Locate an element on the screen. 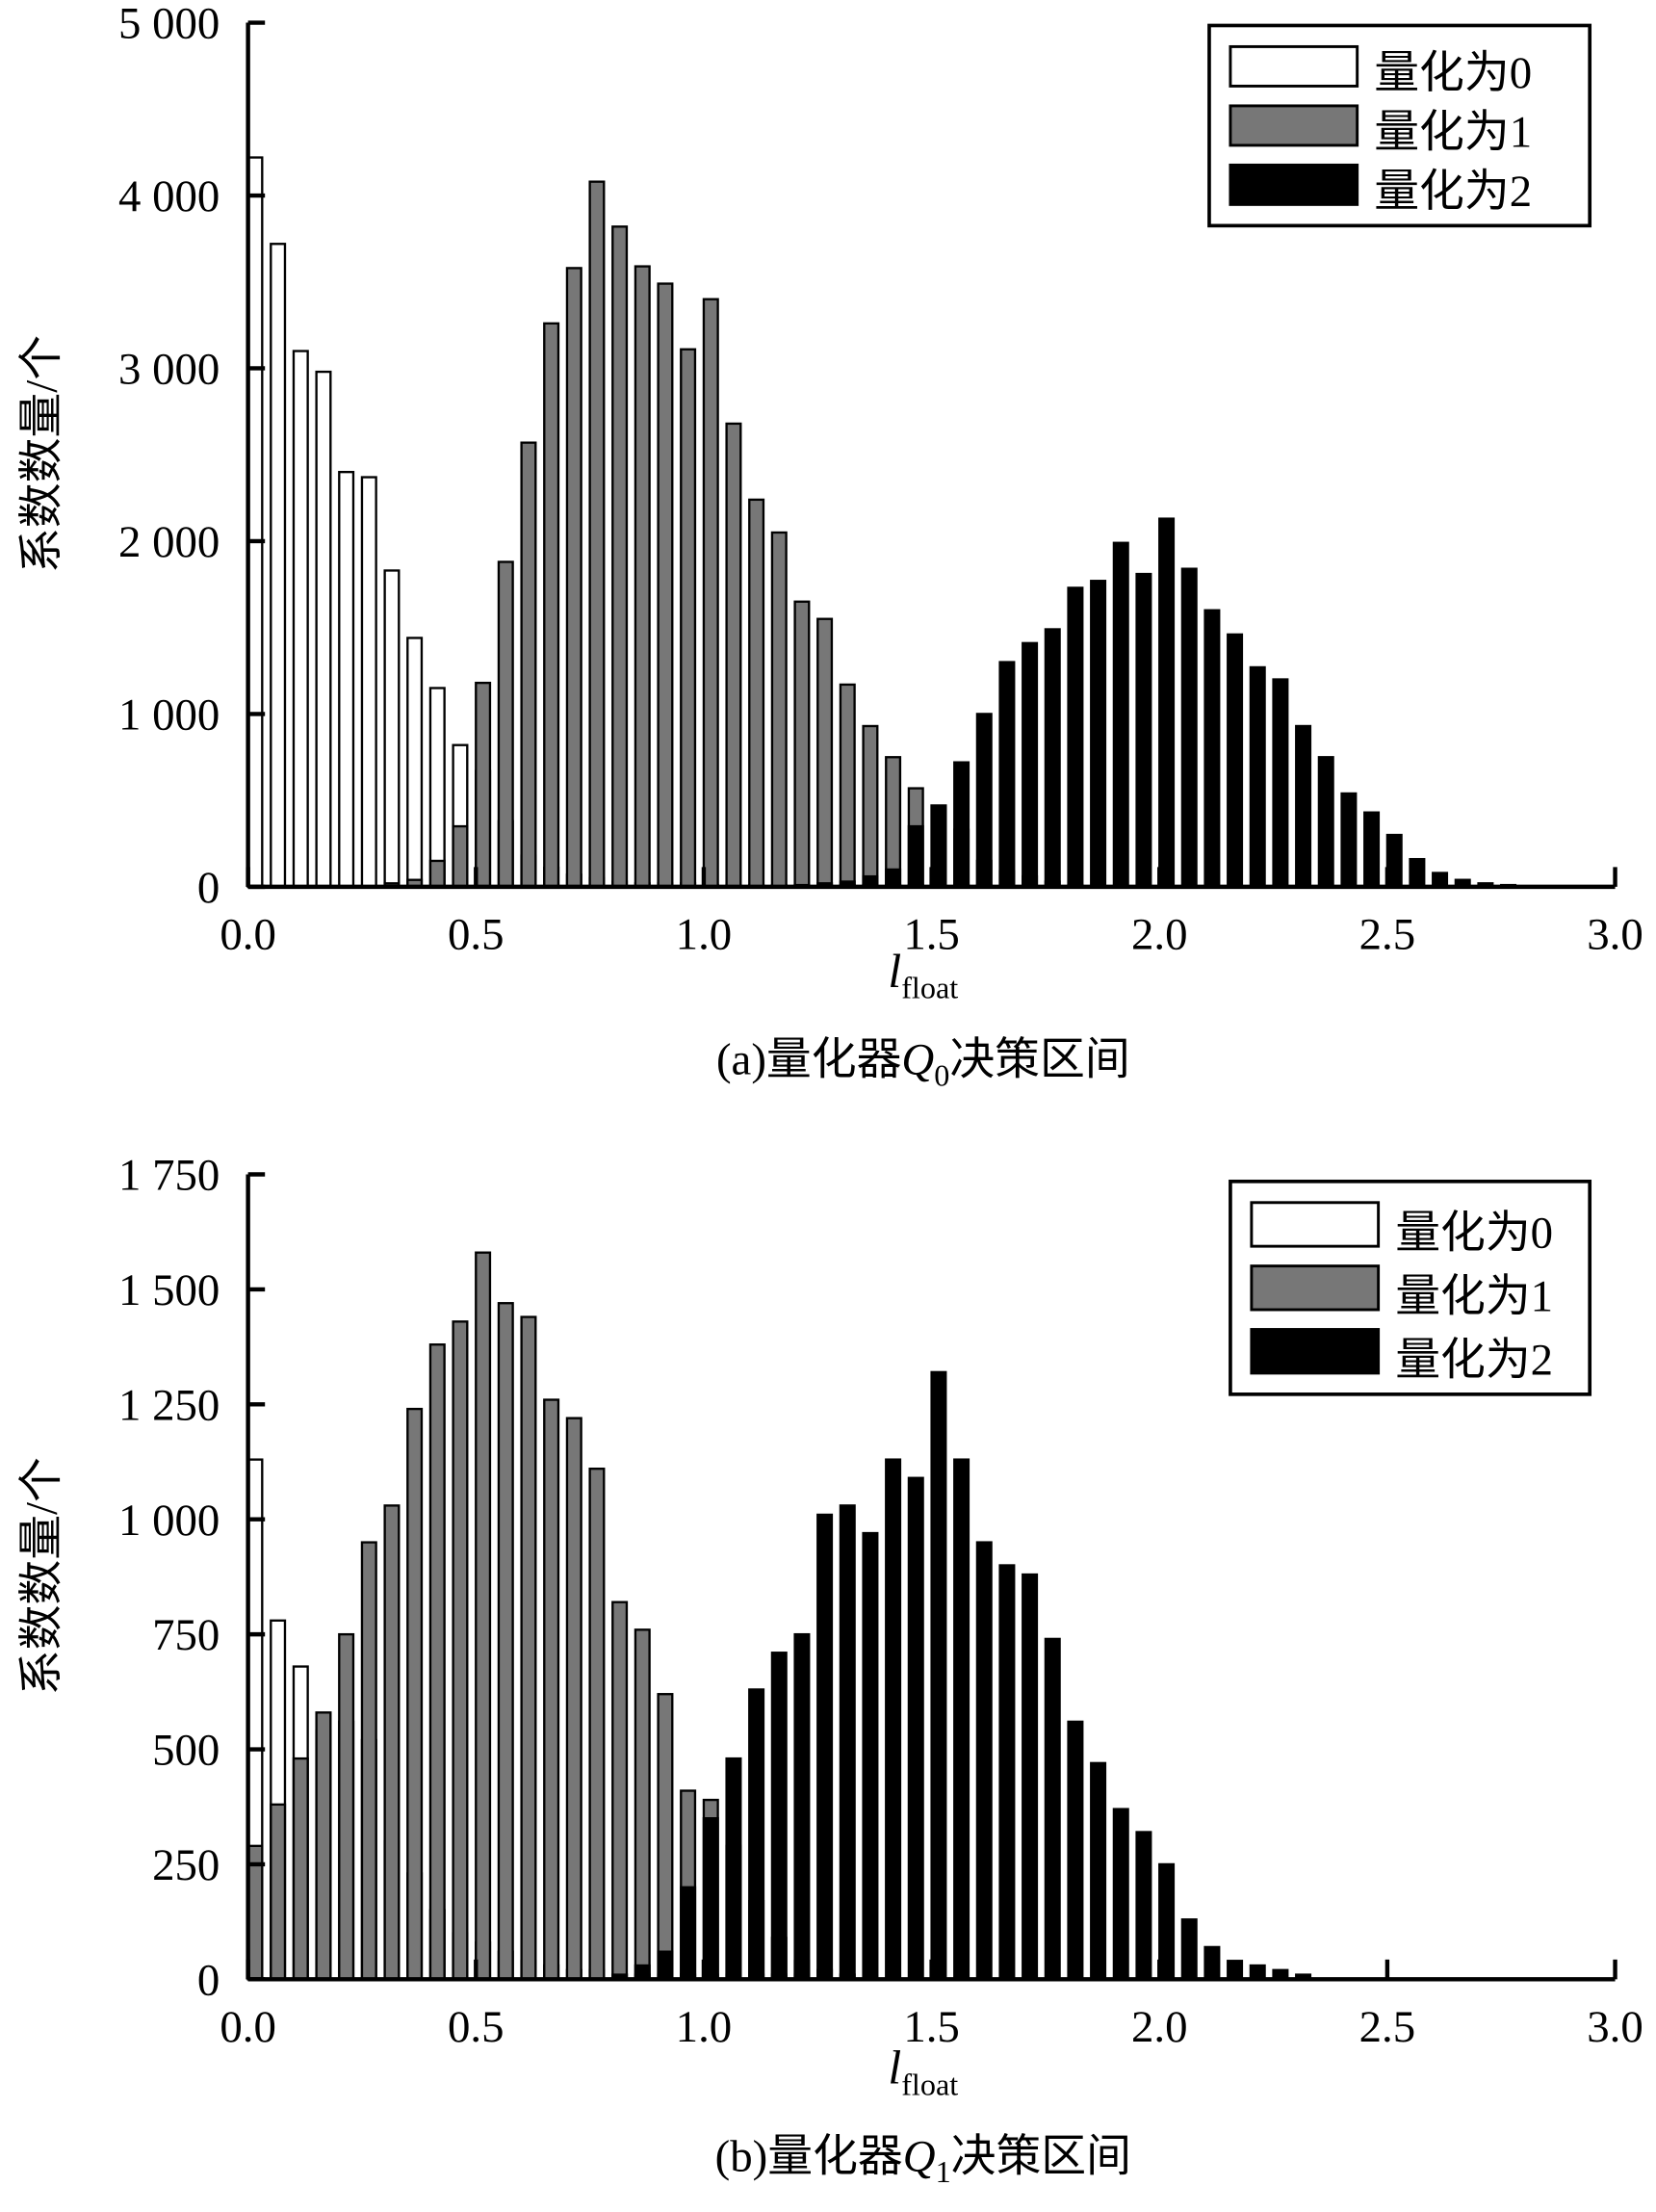 The image size is (1656, 2212). legend: 量化为0 量化为1 量化为2 is located at coordinates (1399, 125).